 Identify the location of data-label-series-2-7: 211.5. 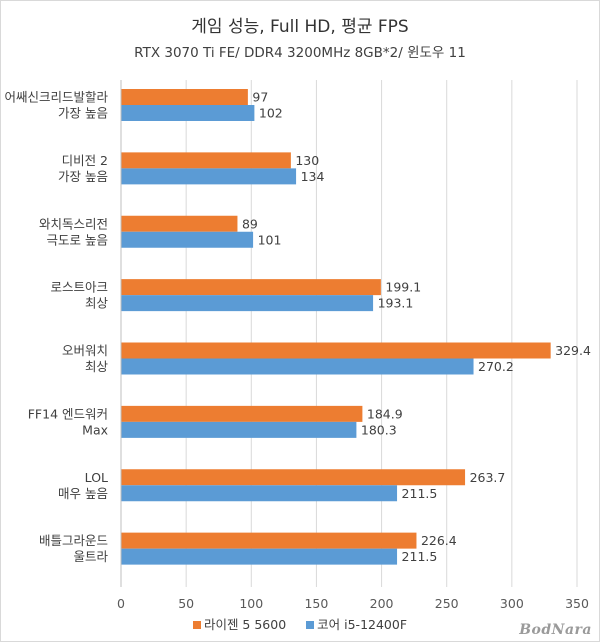
(420, 493).